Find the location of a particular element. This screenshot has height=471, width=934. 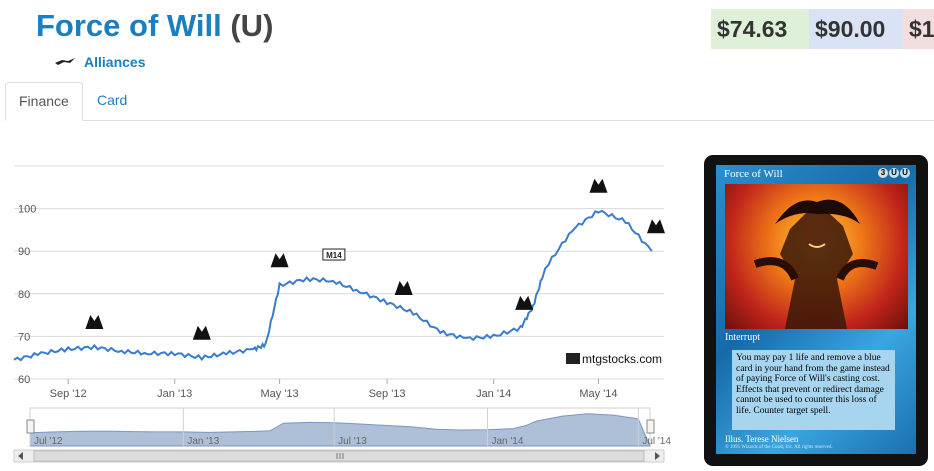

m14-set-icon is located at coordinates (334, 254).